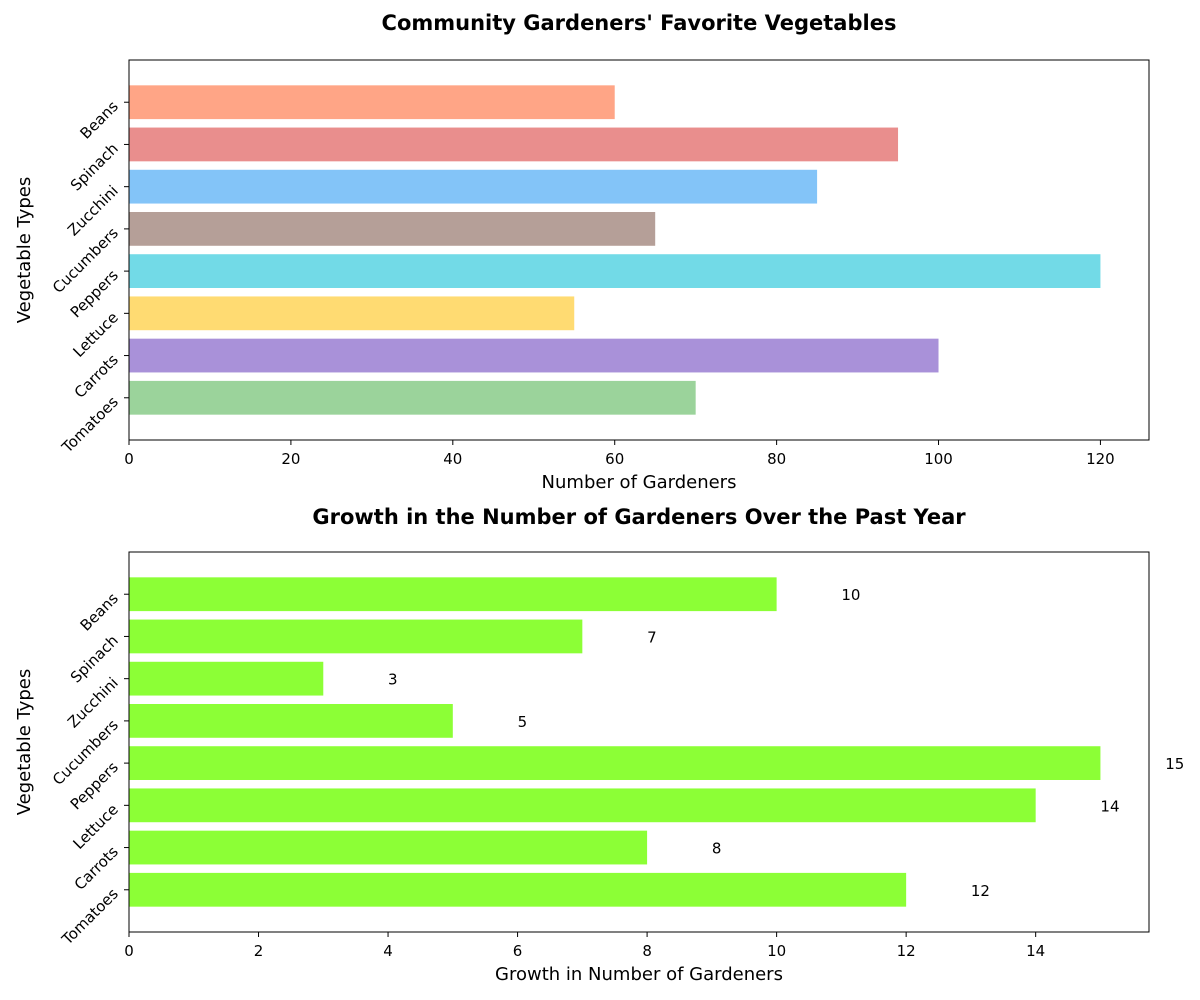  Describe the element at coordinates (523, 722) in the screenshot. I see `data-label-cucumbers: 5` at that location.